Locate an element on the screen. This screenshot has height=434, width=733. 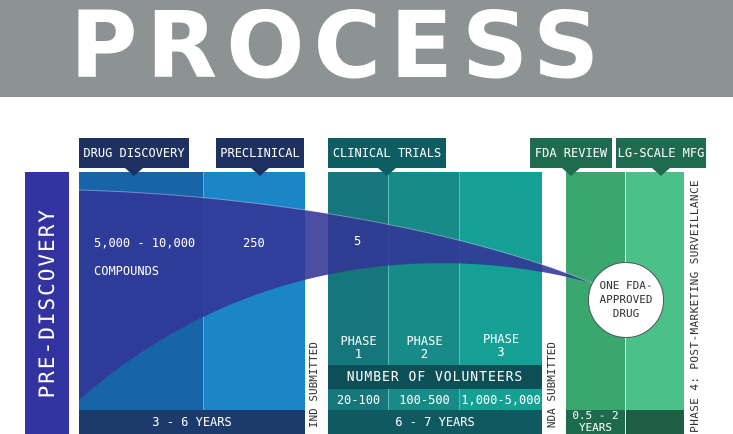
phase-2-volunteers: 100-500 is located at coordinates (424, 400).